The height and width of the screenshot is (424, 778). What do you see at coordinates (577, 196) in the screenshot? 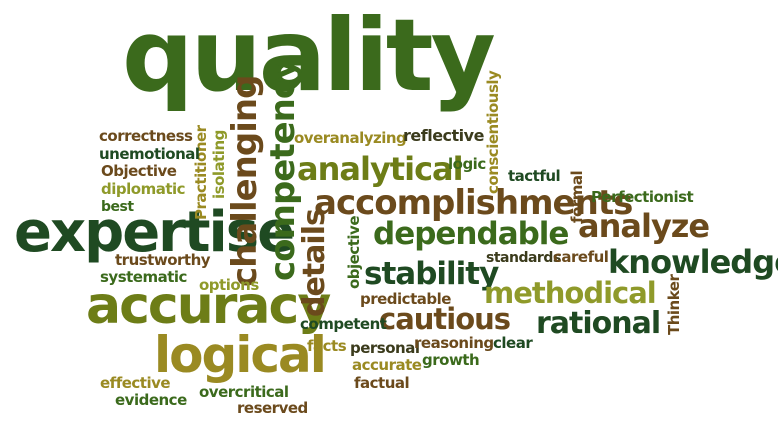
I see `word-formal: formal` at bounding box center [577, 196].